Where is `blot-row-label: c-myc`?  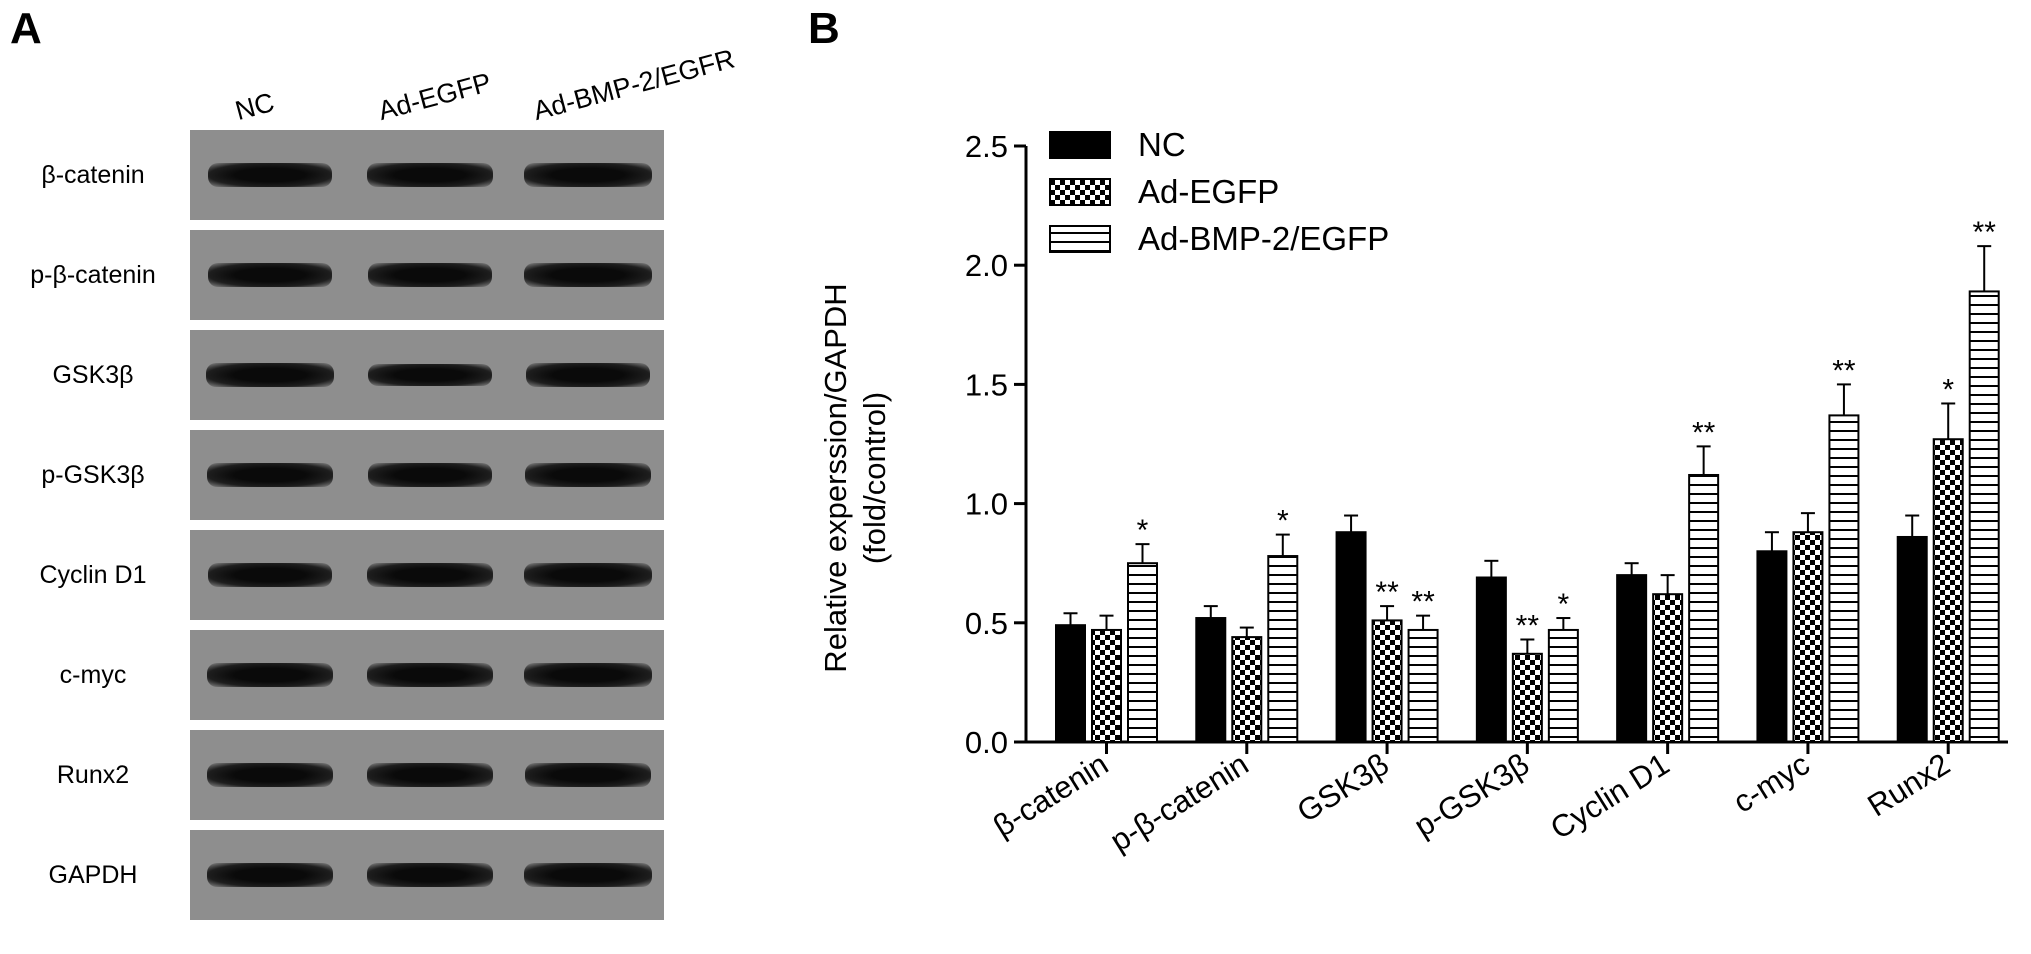
blot-row-label: c-myc is located at coordinates (93, 675).